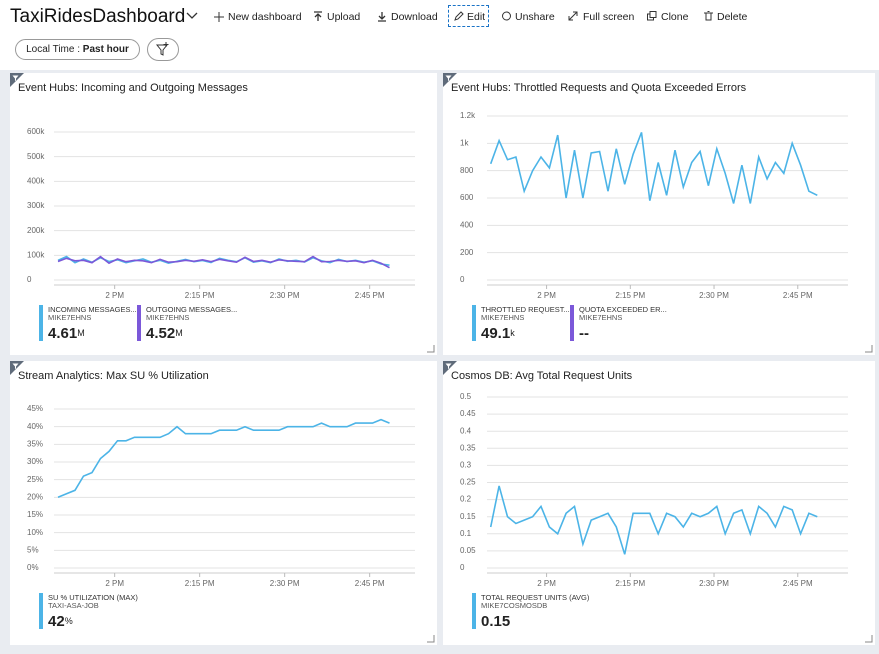  I want to click on y-tick-label: 30%, so click(35, 461).